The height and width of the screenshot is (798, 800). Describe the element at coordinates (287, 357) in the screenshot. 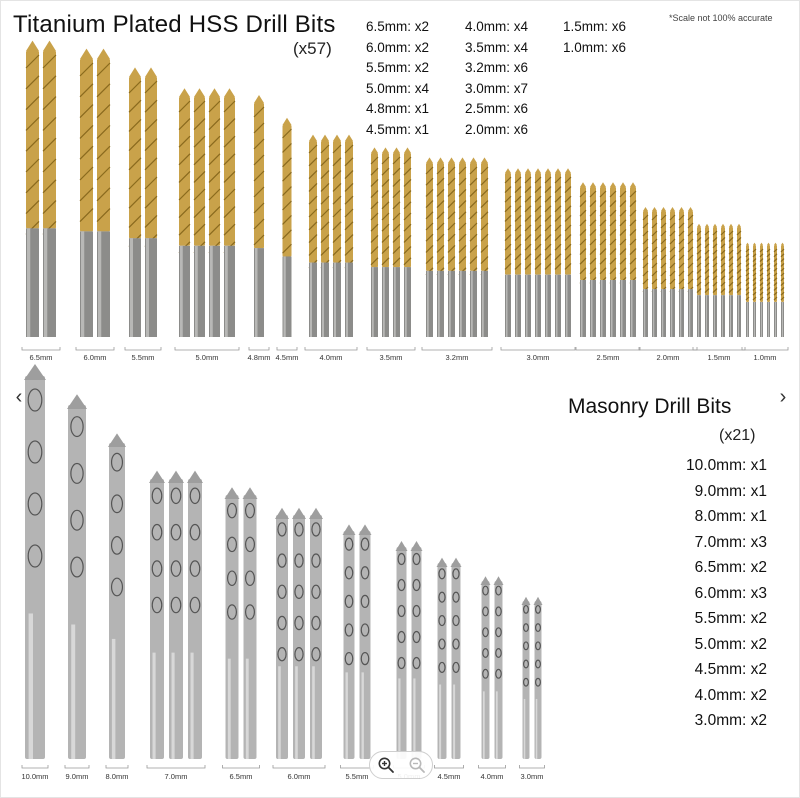

I see `hss-size-label: 4.5mm` at that location.